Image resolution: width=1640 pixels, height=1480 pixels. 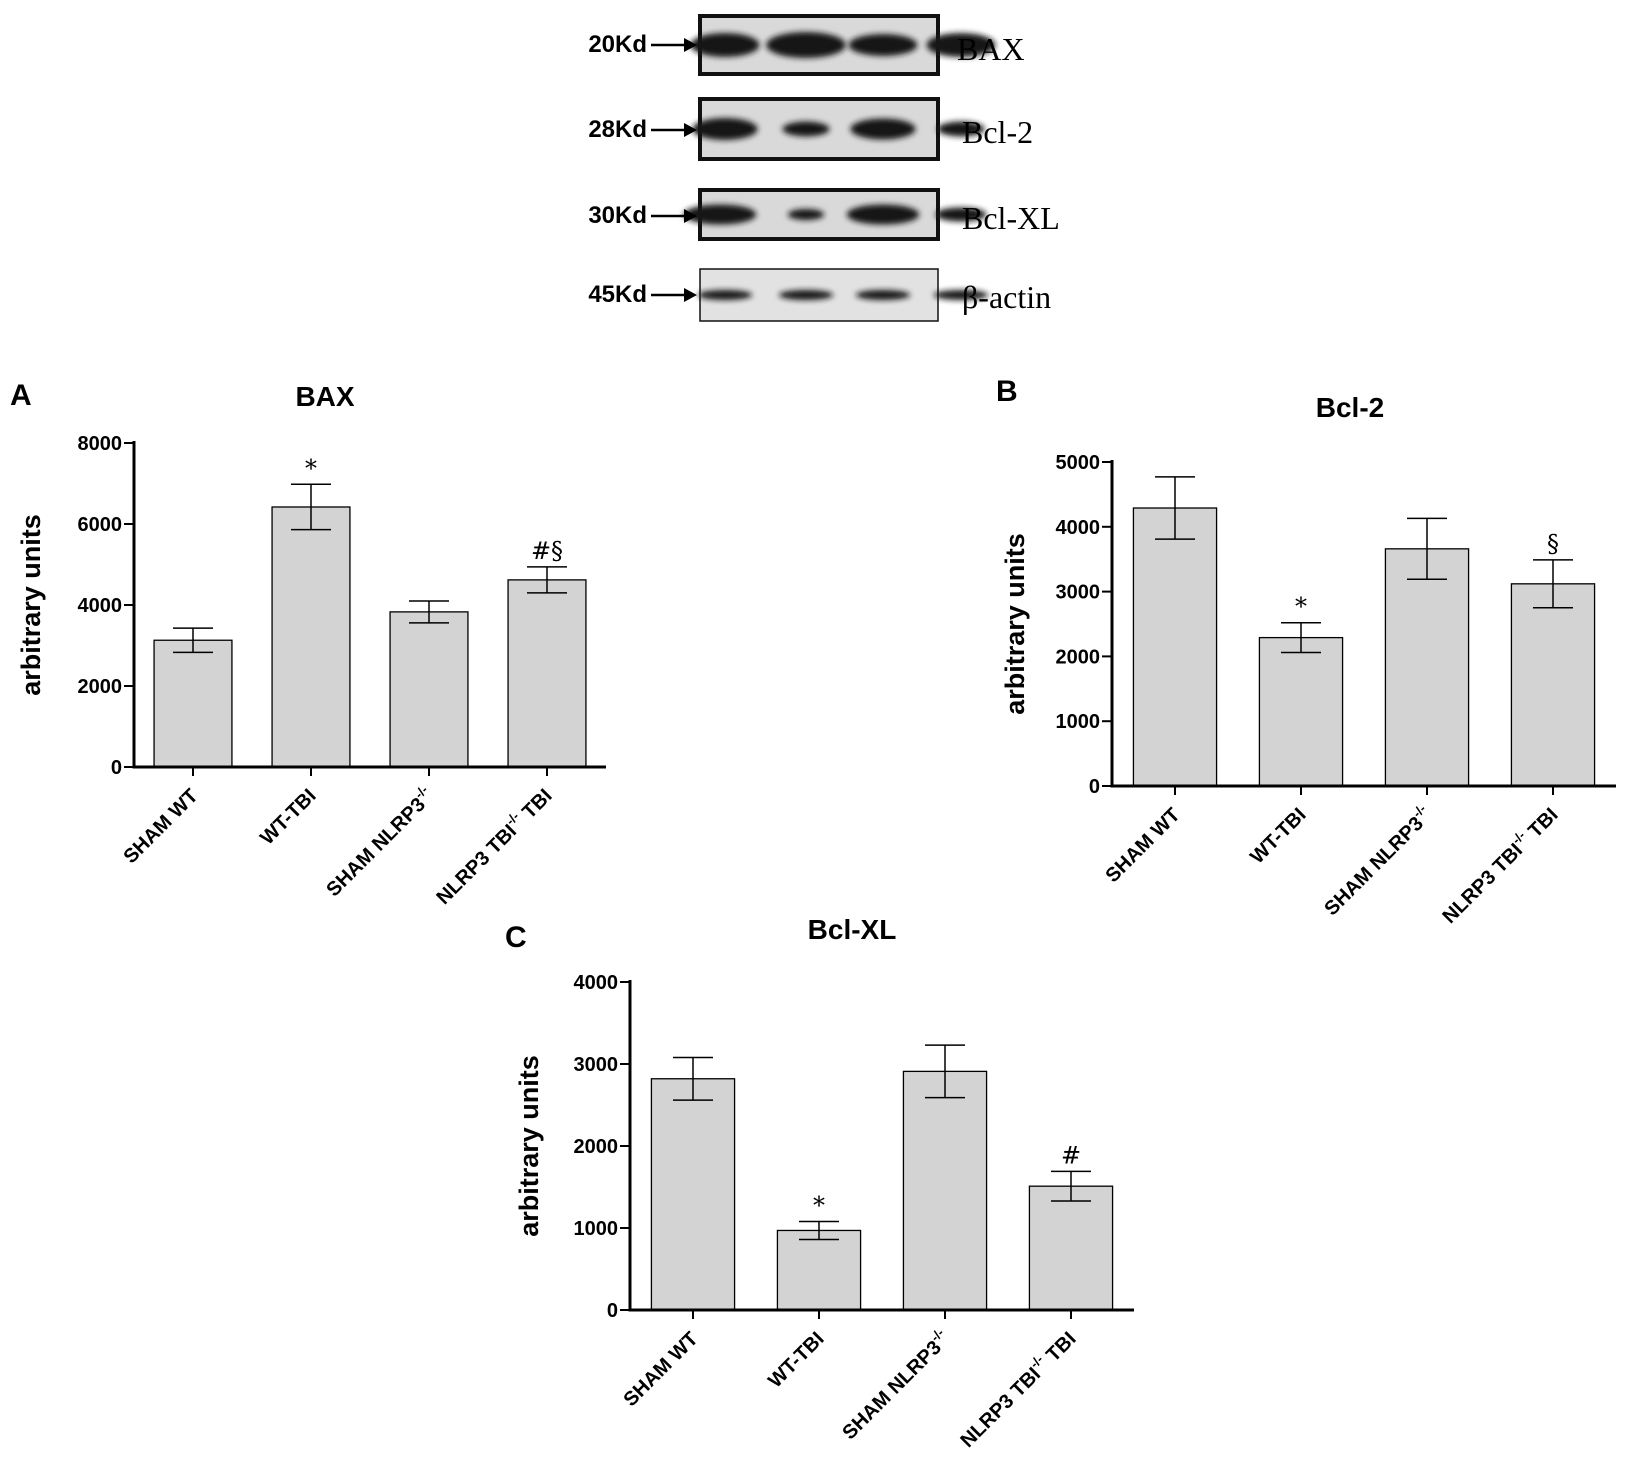 I want to click on western-blot-panel: 20Kd BAX 28Kd Bcl-2 30Kd Bcl-XL 45Kd β-actin, so click(x=824, y=168).